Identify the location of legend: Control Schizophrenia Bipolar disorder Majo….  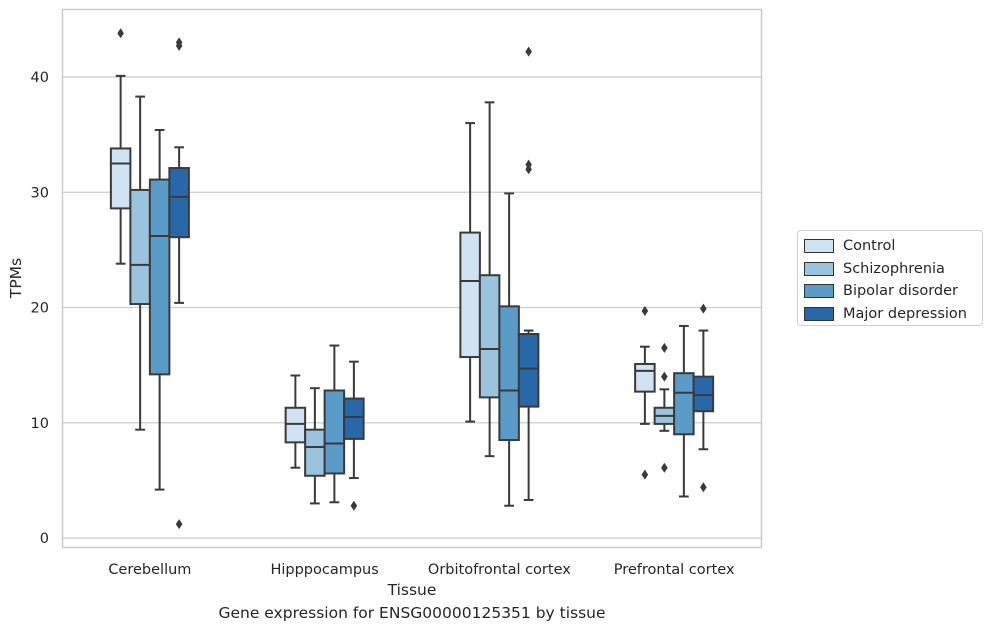
(890, 278).